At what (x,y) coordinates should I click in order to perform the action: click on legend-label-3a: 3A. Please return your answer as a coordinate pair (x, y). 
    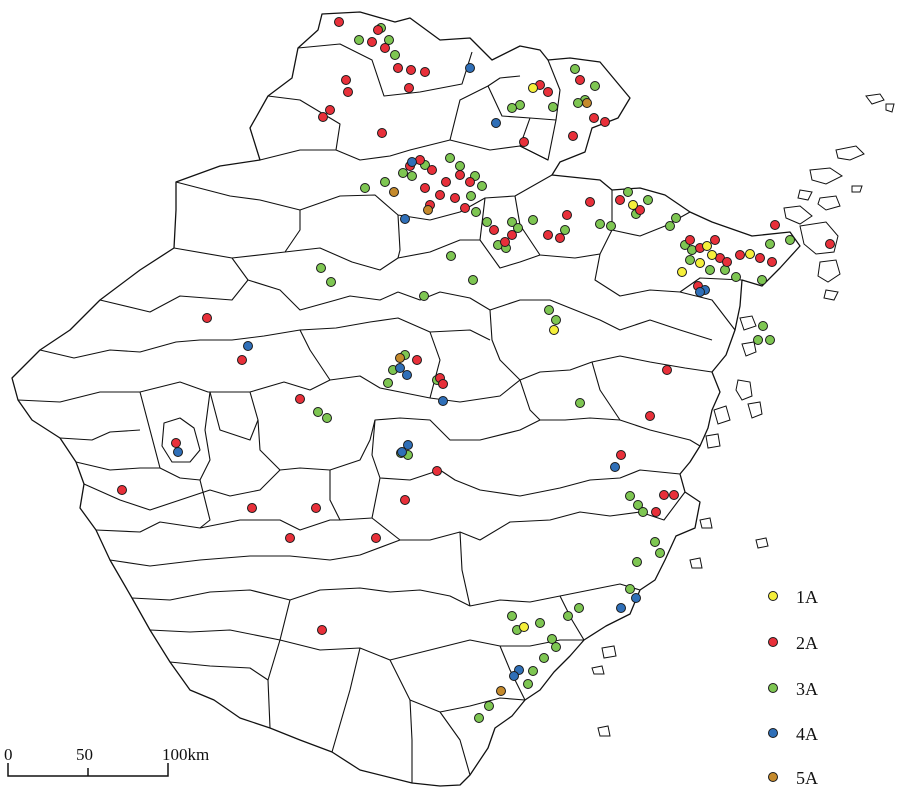
    Looking at the image, I should click on (807, 689).